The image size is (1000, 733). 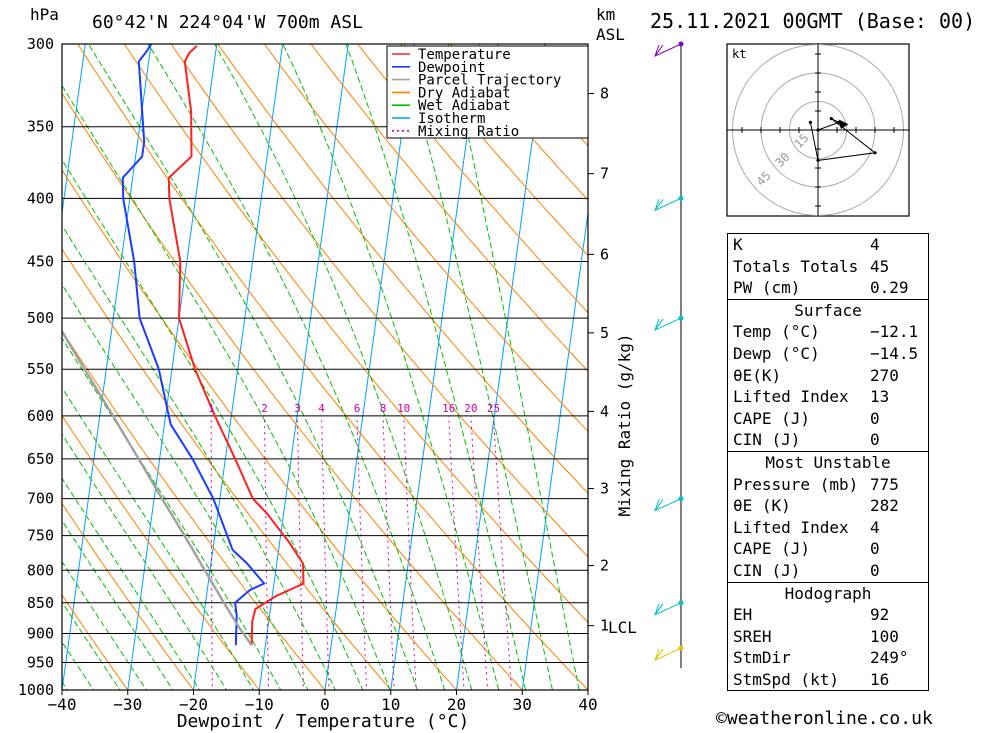 What do you see at coordinates (587, 704) in the screenshot?
I see `x-tick-label: 40` at bounding box center [587, 704].